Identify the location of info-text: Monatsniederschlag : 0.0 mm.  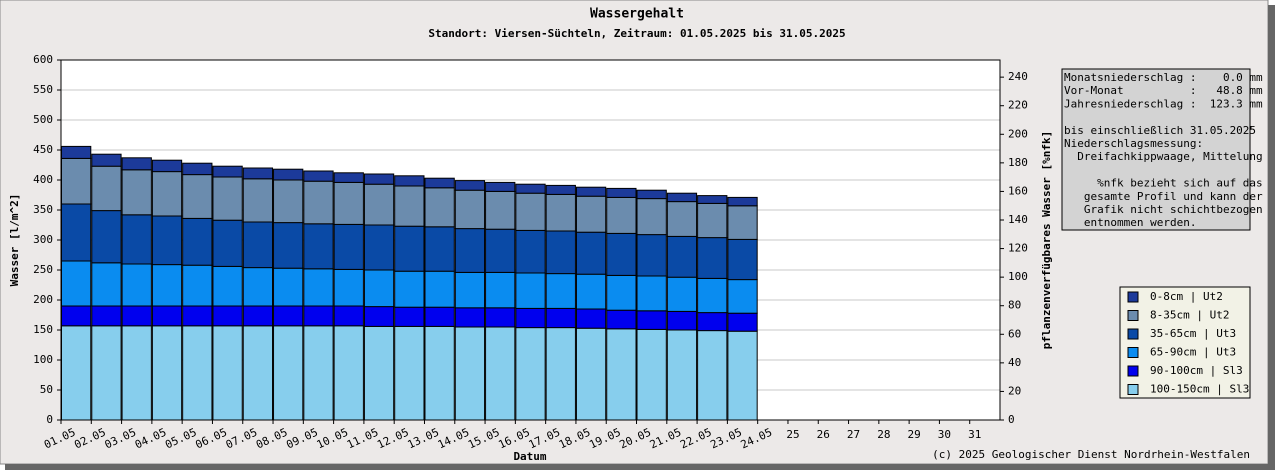
(1163, 77).